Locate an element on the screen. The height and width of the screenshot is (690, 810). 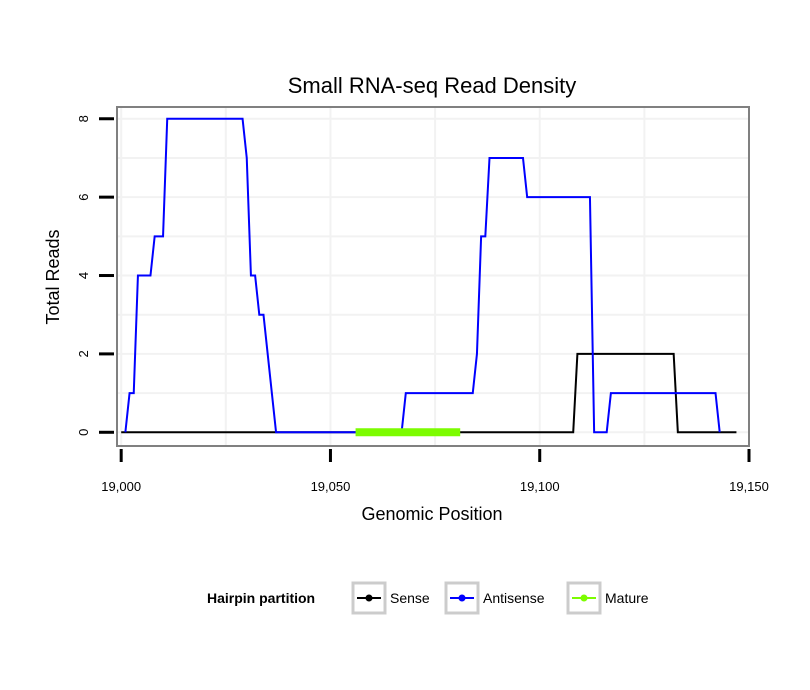
series-line-sense is located at coordinates (429, 393).